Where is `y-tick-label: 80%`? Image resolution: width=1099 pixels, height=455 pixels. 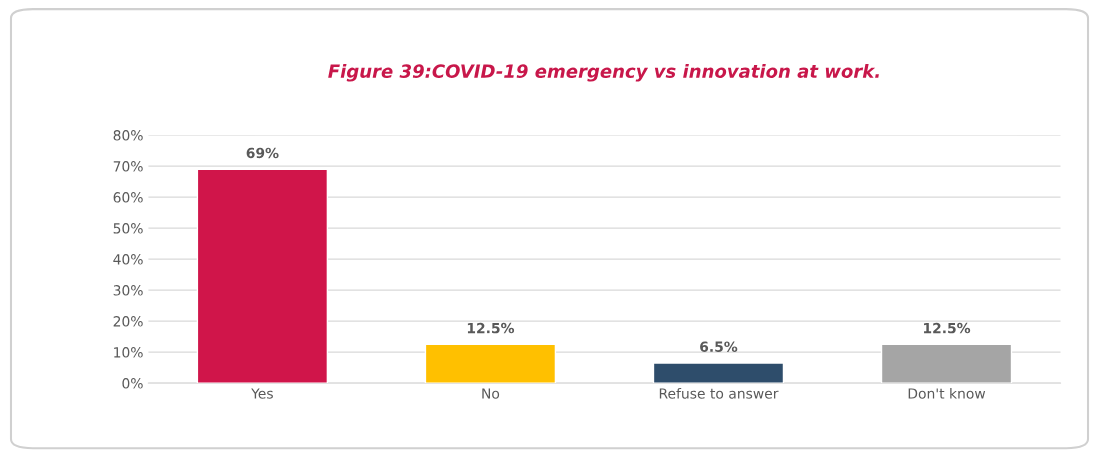
y-tick-label: 80% is located at coordinates (128, 135).